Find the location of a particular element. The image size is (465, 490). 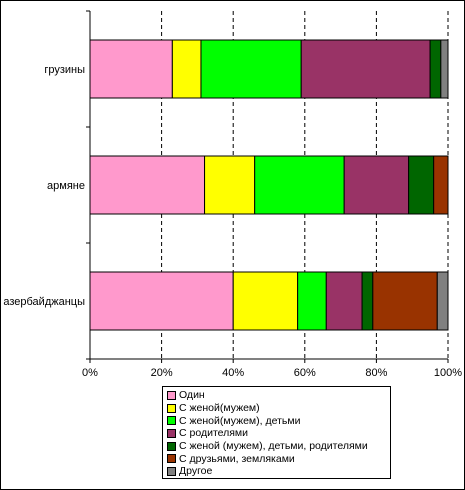

legend-label: Один is located at coordinates (192, 395).